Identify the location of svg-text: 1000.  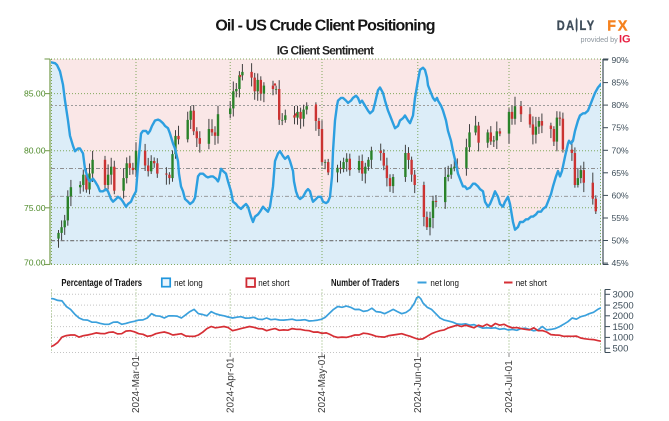
(623, 338).